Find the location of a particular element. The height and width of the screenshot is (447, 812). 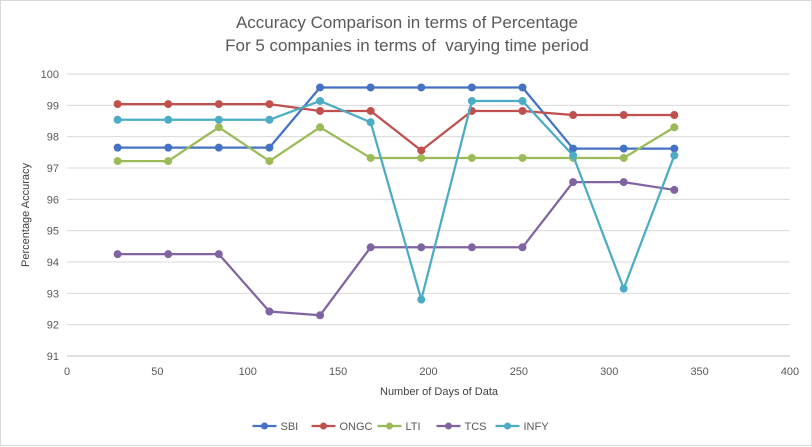

legend-label-ongc: ONGC is located at coordinates (356, 427).